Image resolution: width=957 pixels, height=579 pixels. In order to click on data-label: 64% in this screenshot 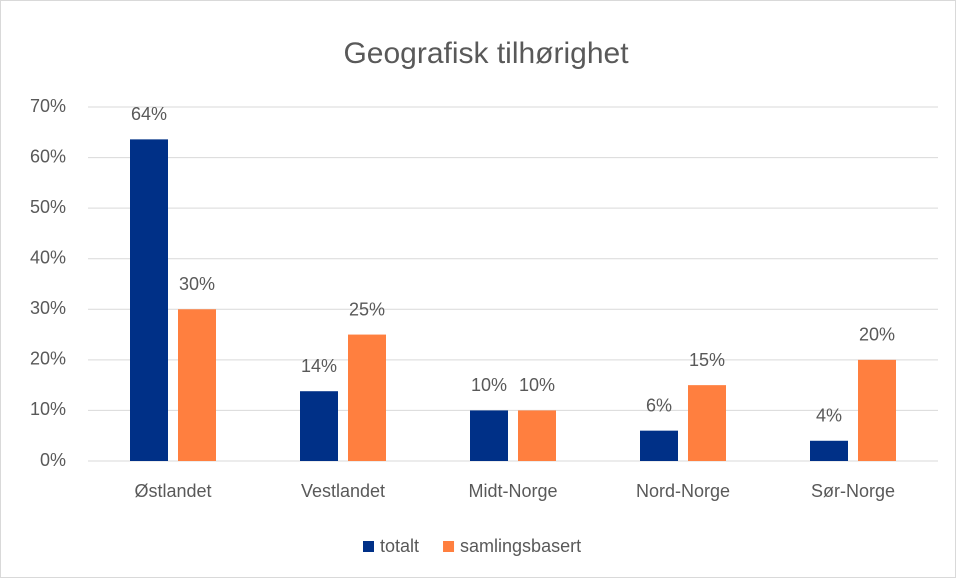, I will do `click(149, 114)`.